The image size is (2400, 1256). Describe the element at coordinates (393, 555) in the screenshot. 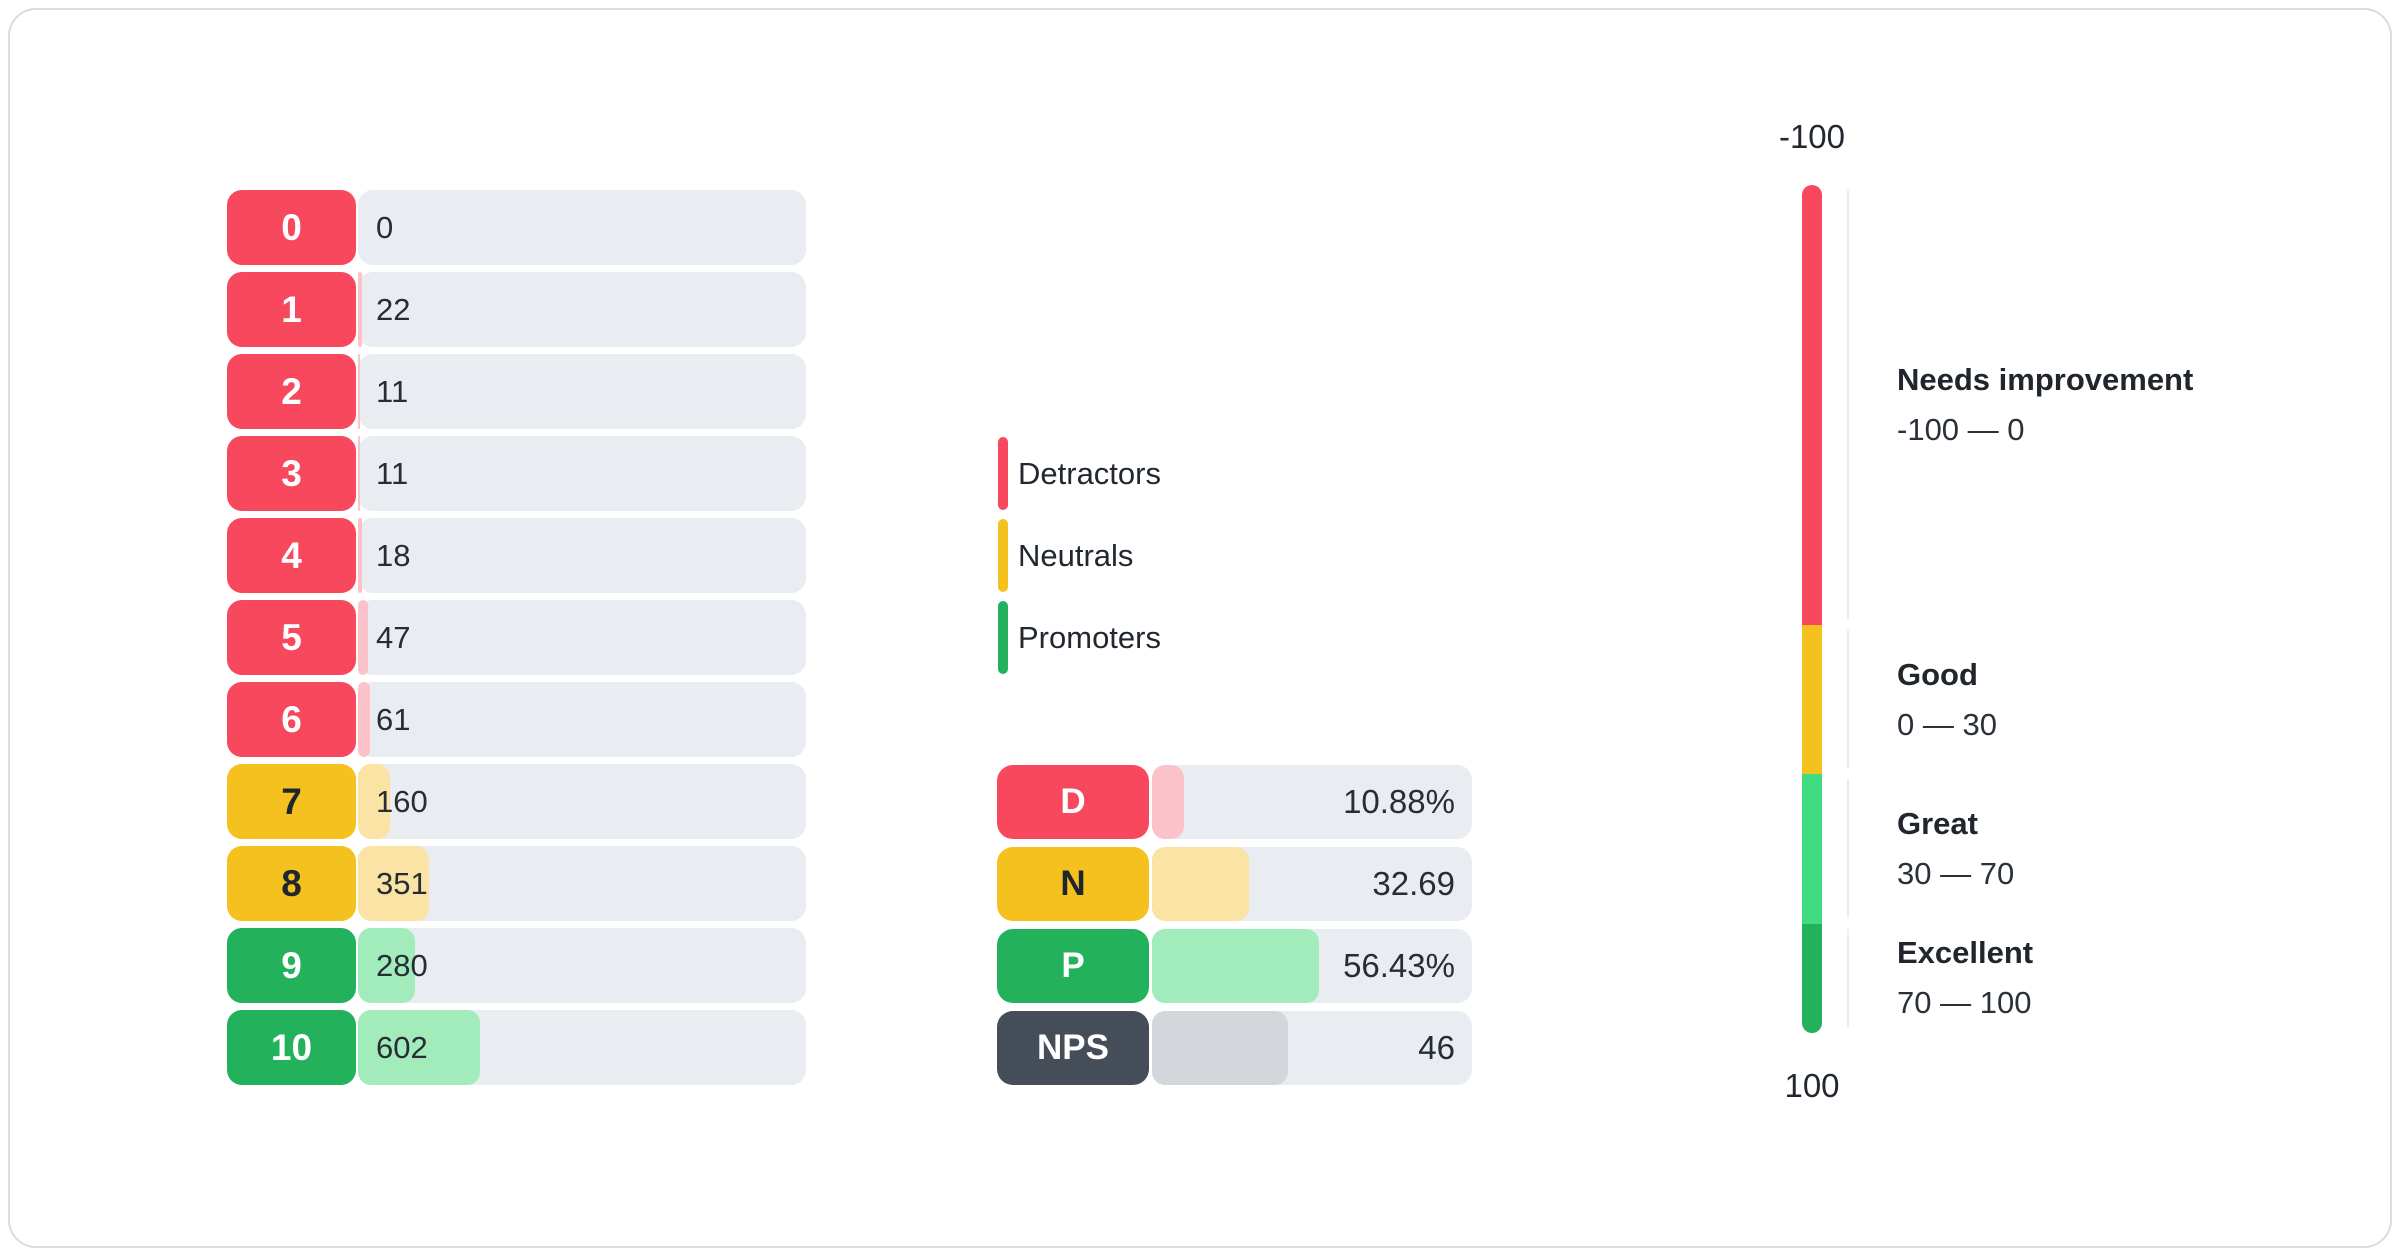

I see `score-value: 18` at that location.